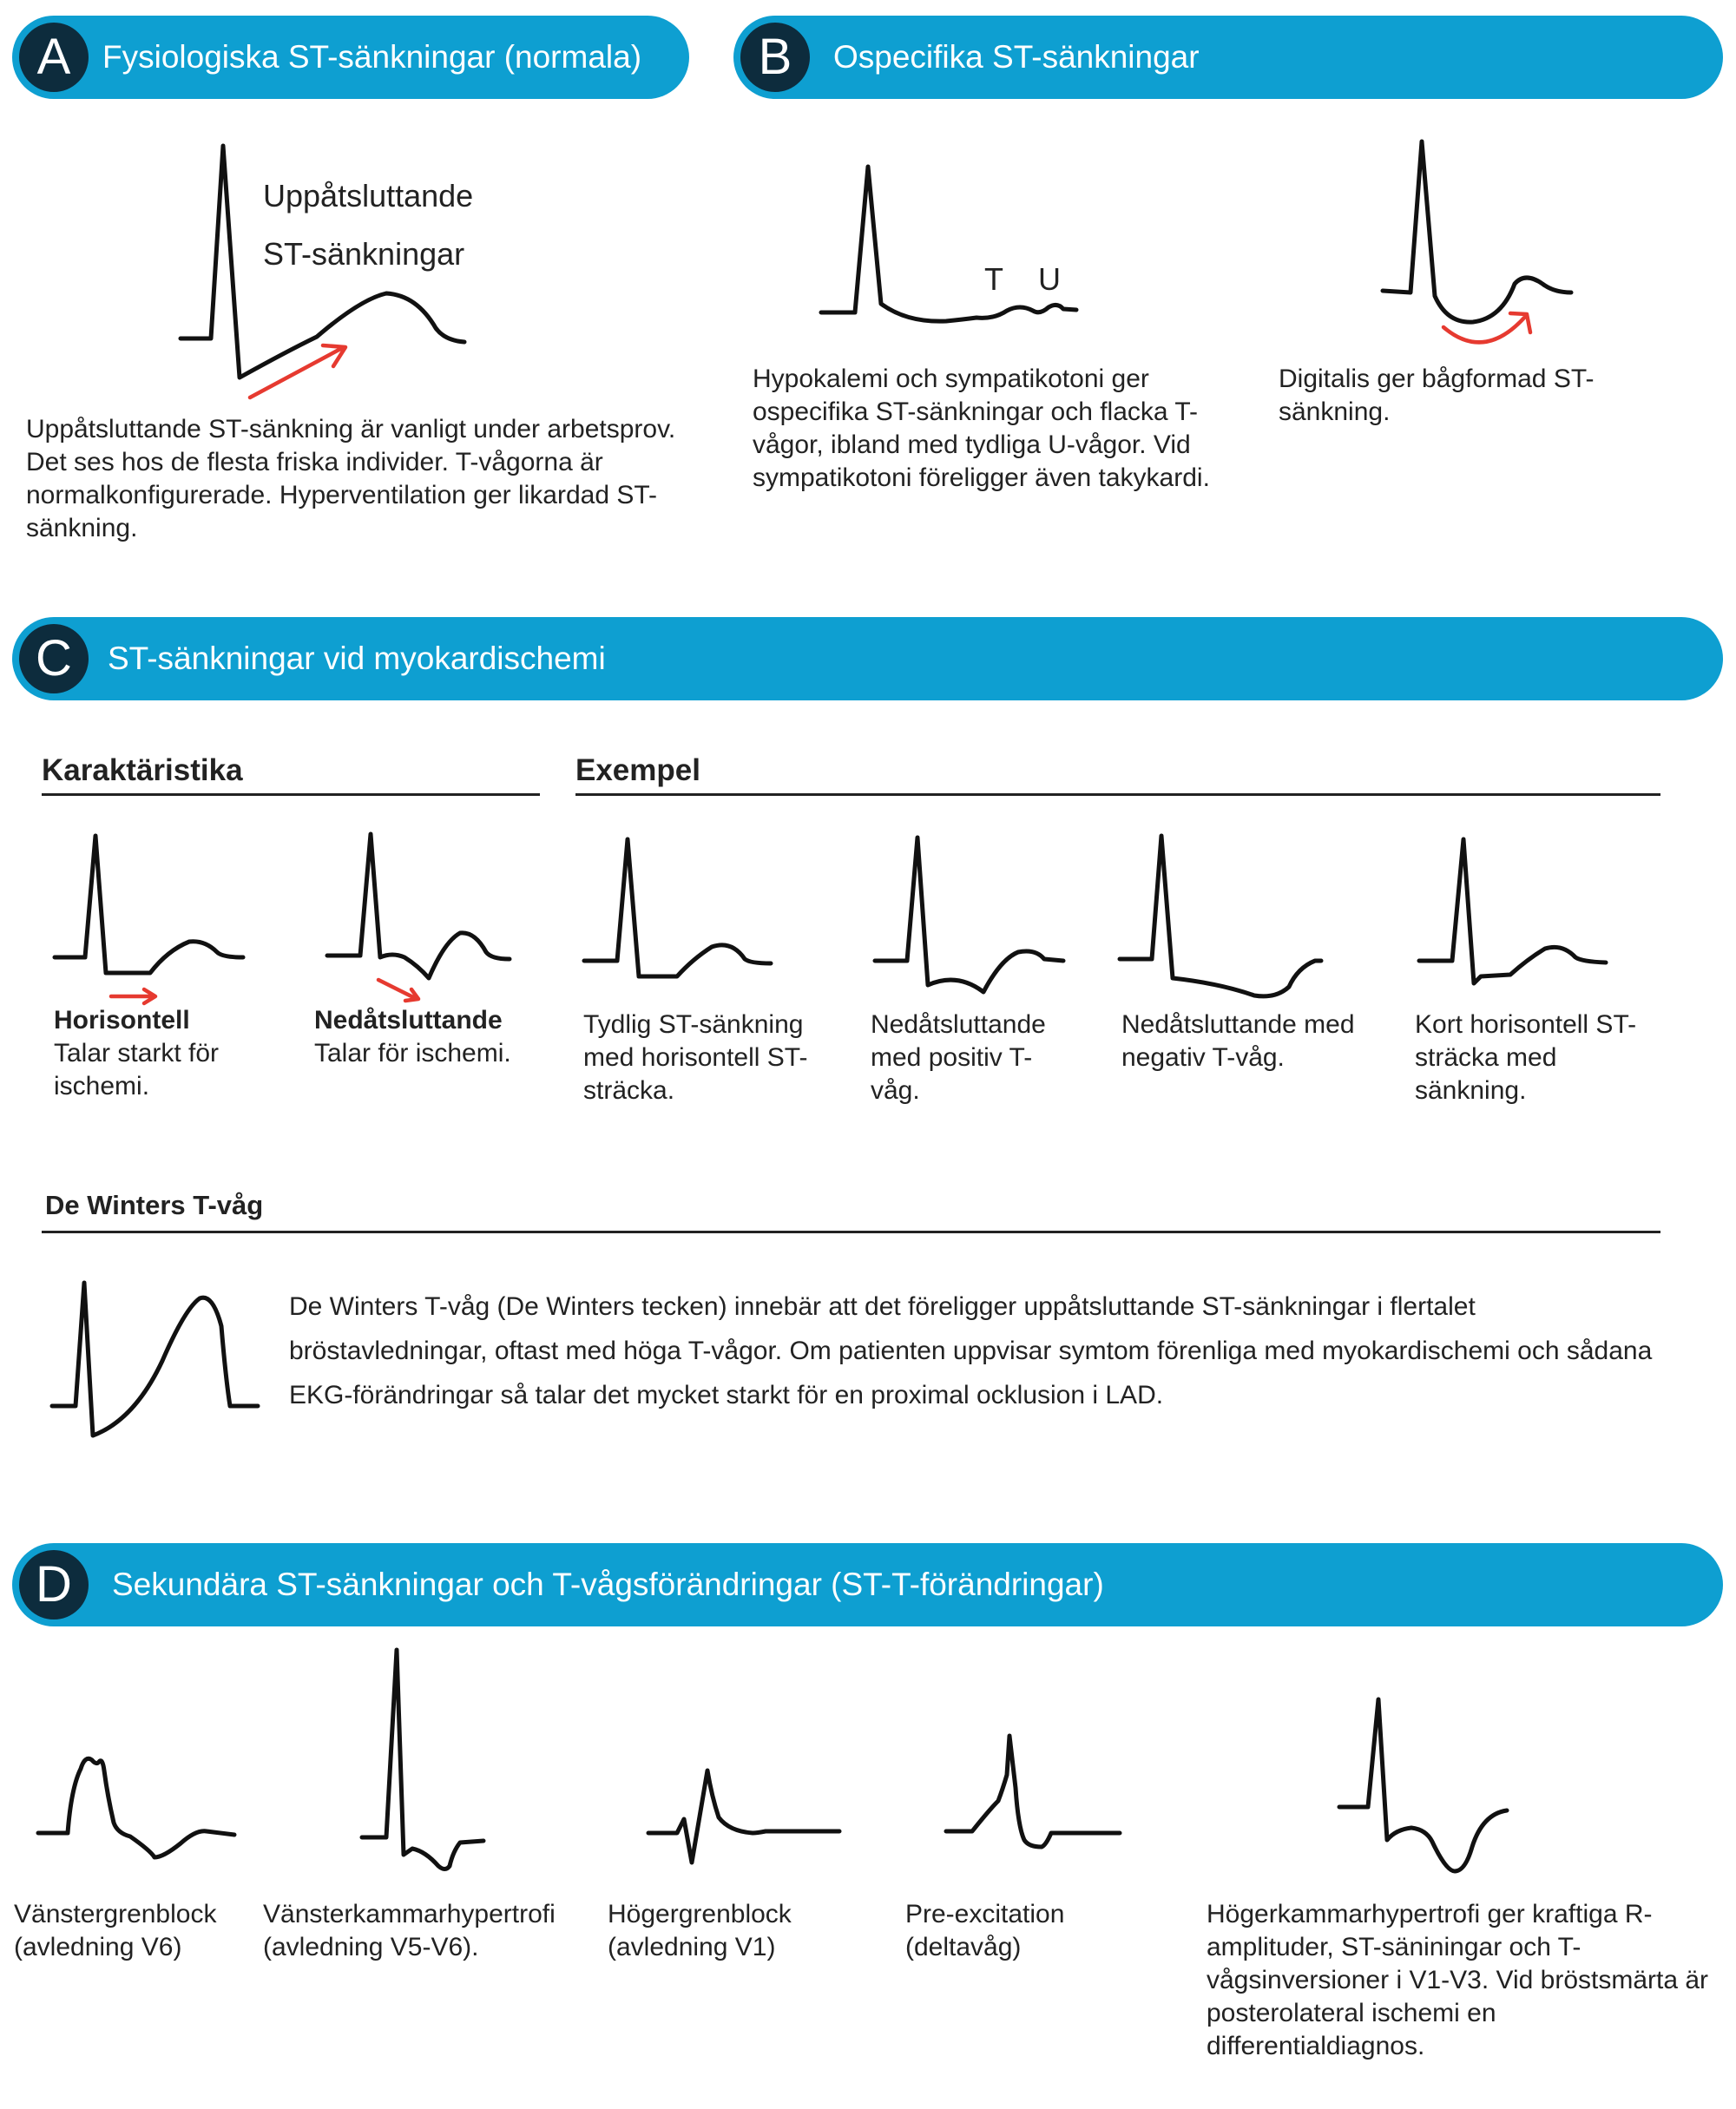 The width and height of the screenshot is (1736, 2109). What do you see at coordinates (1117, 794) in the screenshot?
I see `examples-rule` at bounding box center [1117, 794].